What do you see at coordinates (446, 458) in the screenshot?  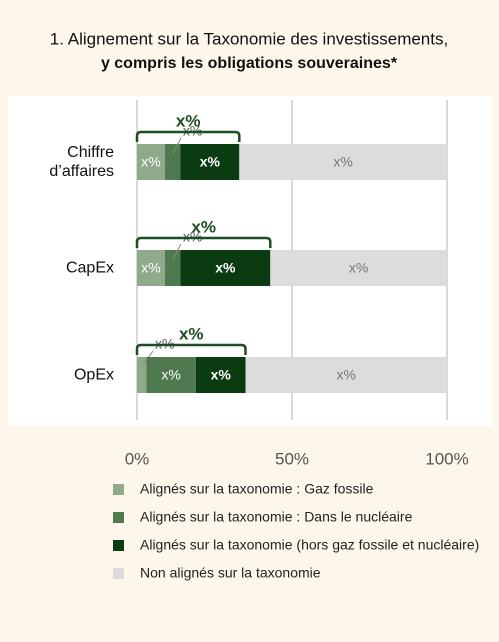 I see `x-tick-label: 100%` at bounding box center [446, 458].